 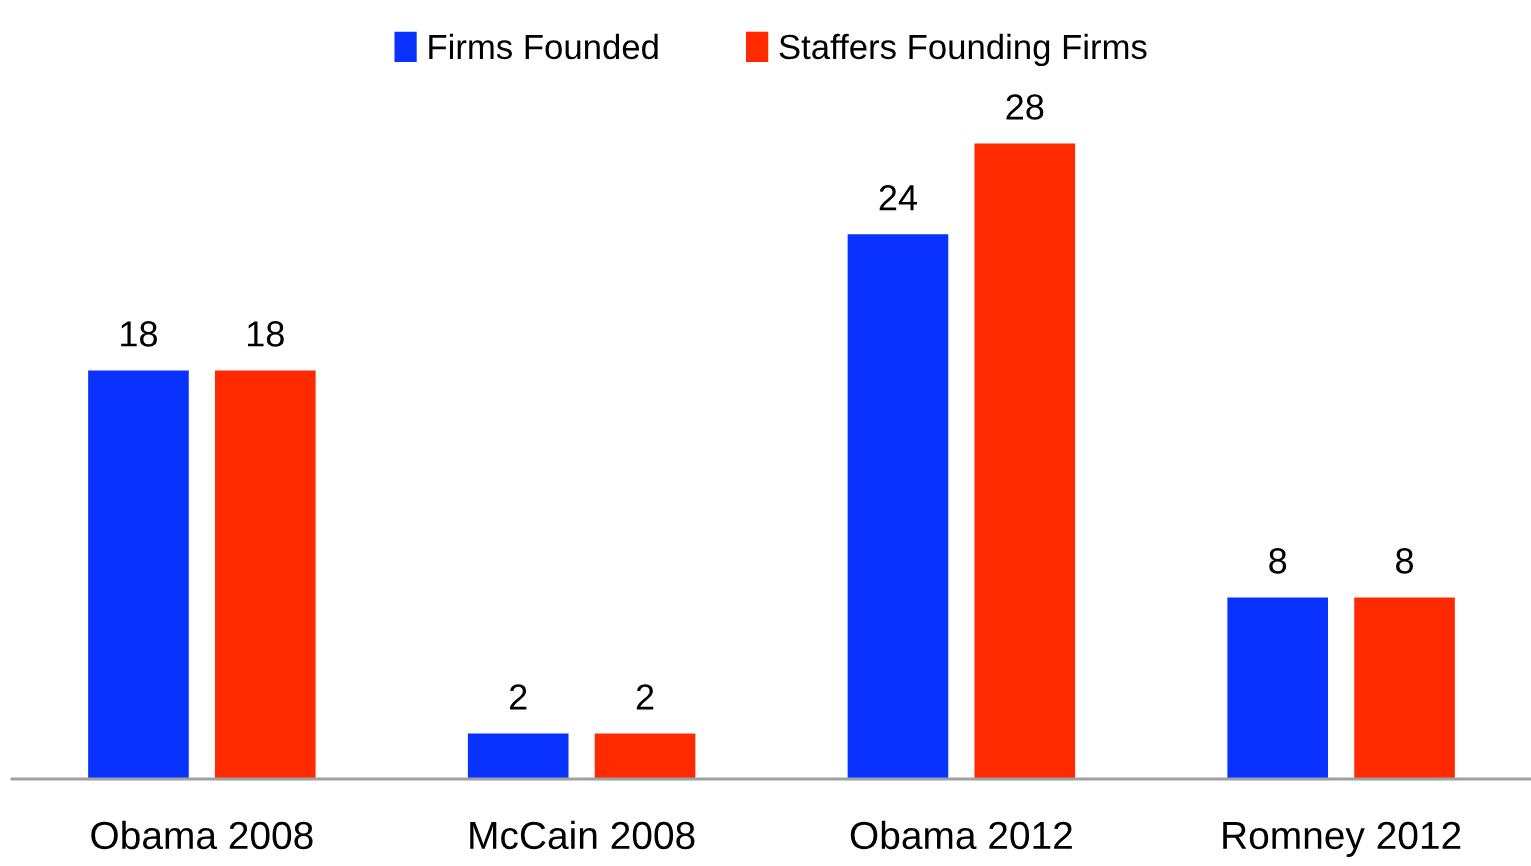 What do you see at coordinates (898, 197) in the screenshot?
I see `data-label: 24` at bounding box center [898, 197].